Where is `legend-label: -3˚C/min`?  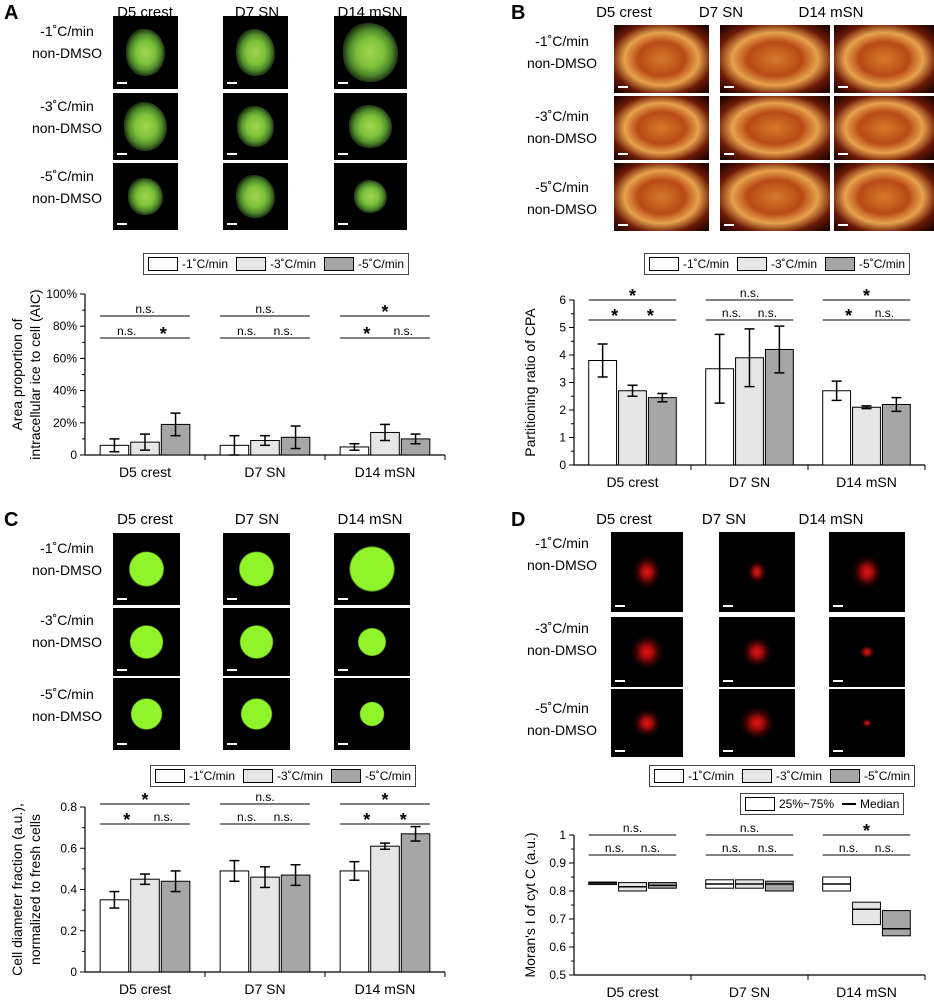 legend-label: -3˚C/min is located at coordinates (300, 776).